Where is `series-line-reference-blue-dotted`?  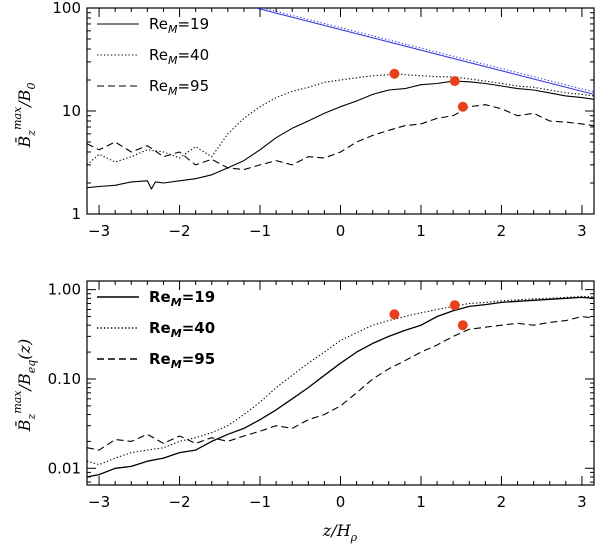 series-line-reference-blue-dotted is located at coordinates (427, 50).